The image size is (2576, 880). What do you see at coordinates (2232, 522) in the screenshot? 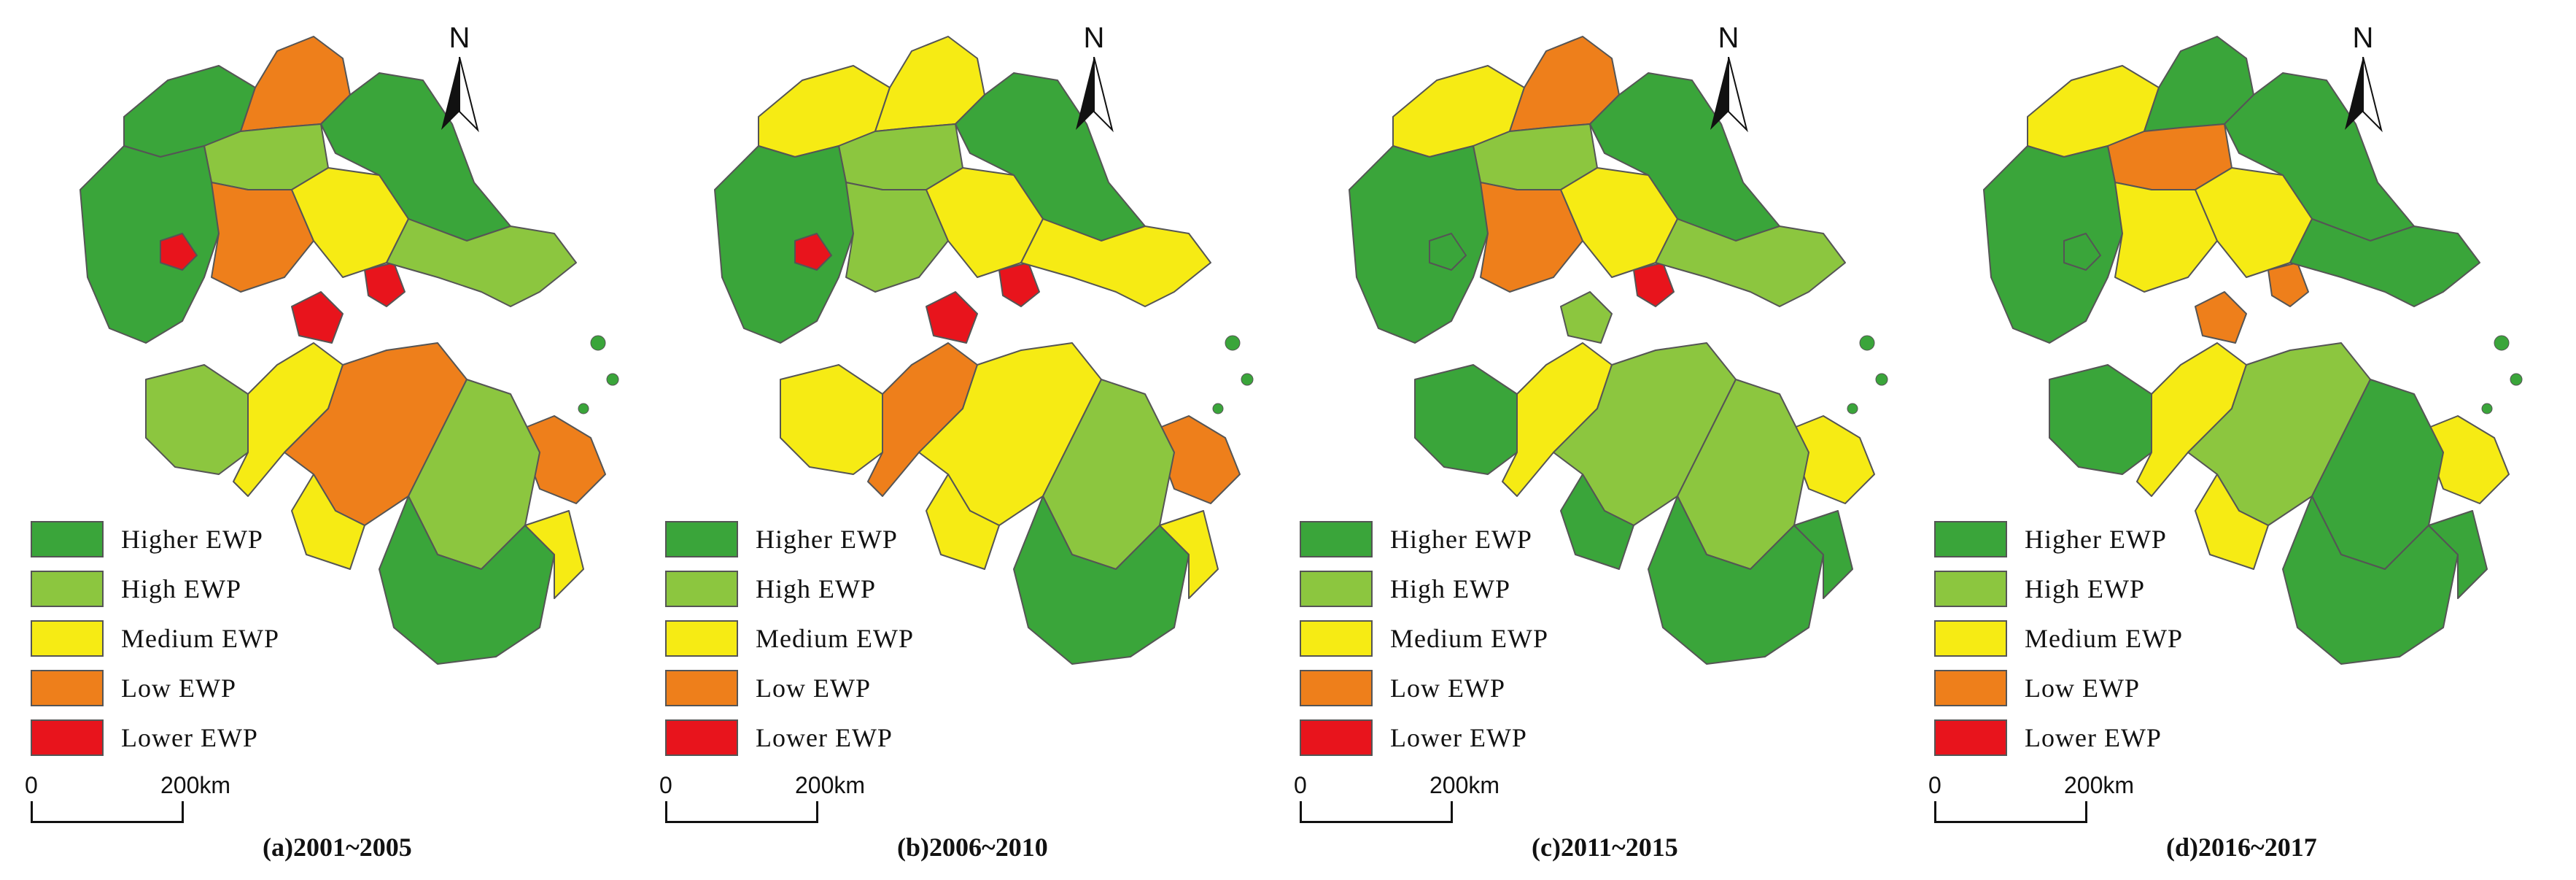
I see `region-southW` at bounding box center [2232, 522].